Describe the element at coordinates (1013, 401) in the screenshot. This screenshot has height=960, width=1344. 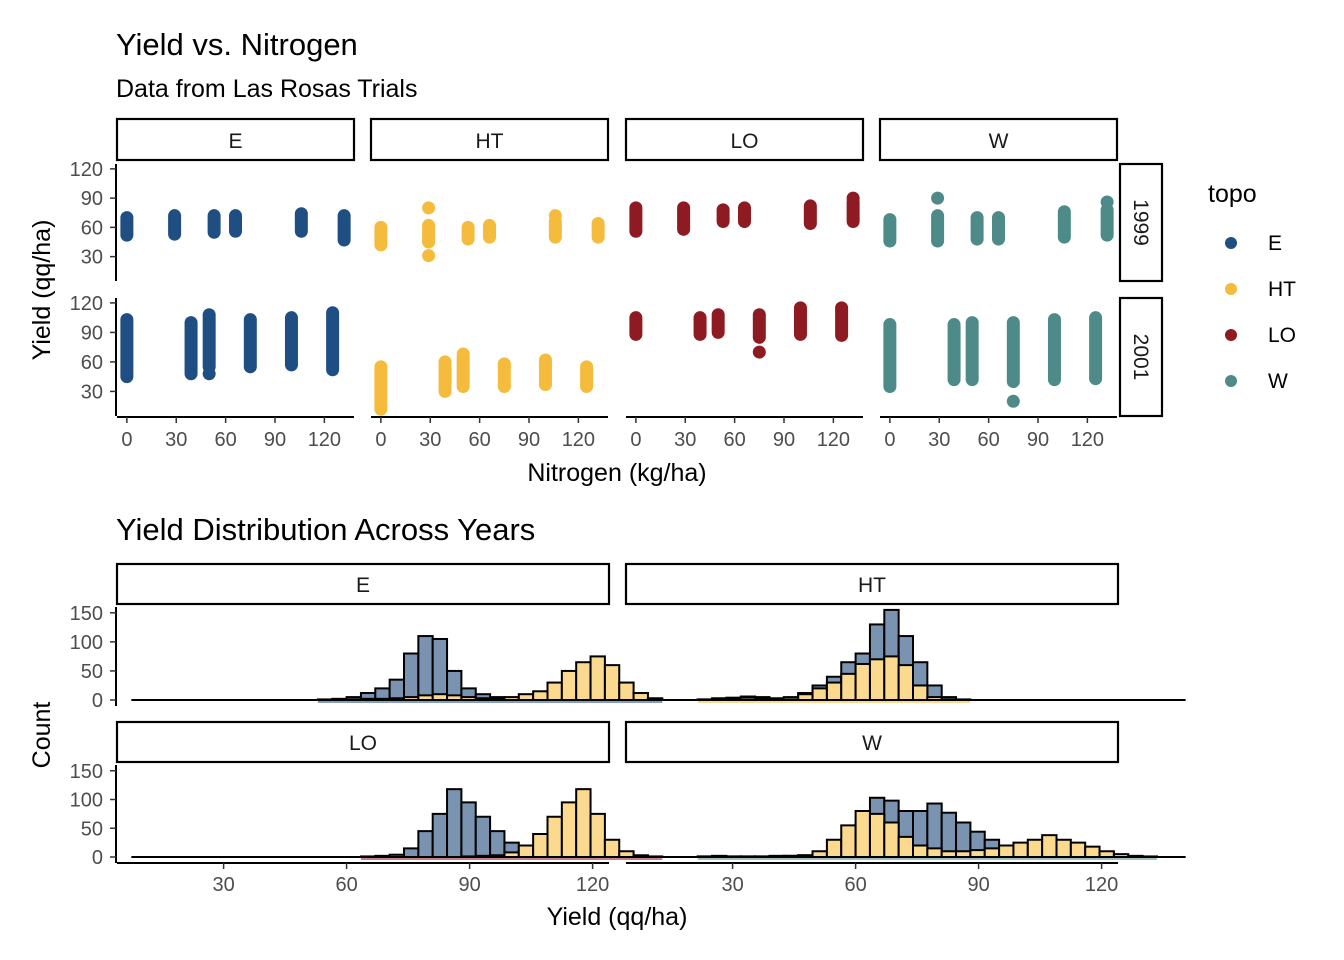
I see `point-w-2001` at that location.